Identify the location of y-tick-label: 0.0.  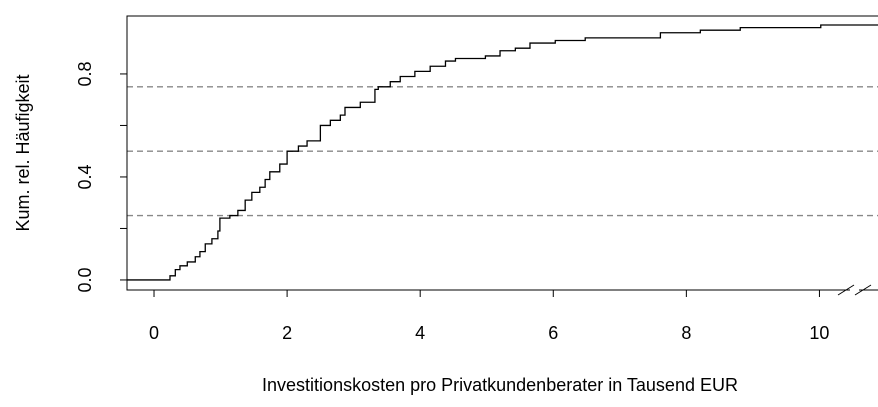
(85, 279).